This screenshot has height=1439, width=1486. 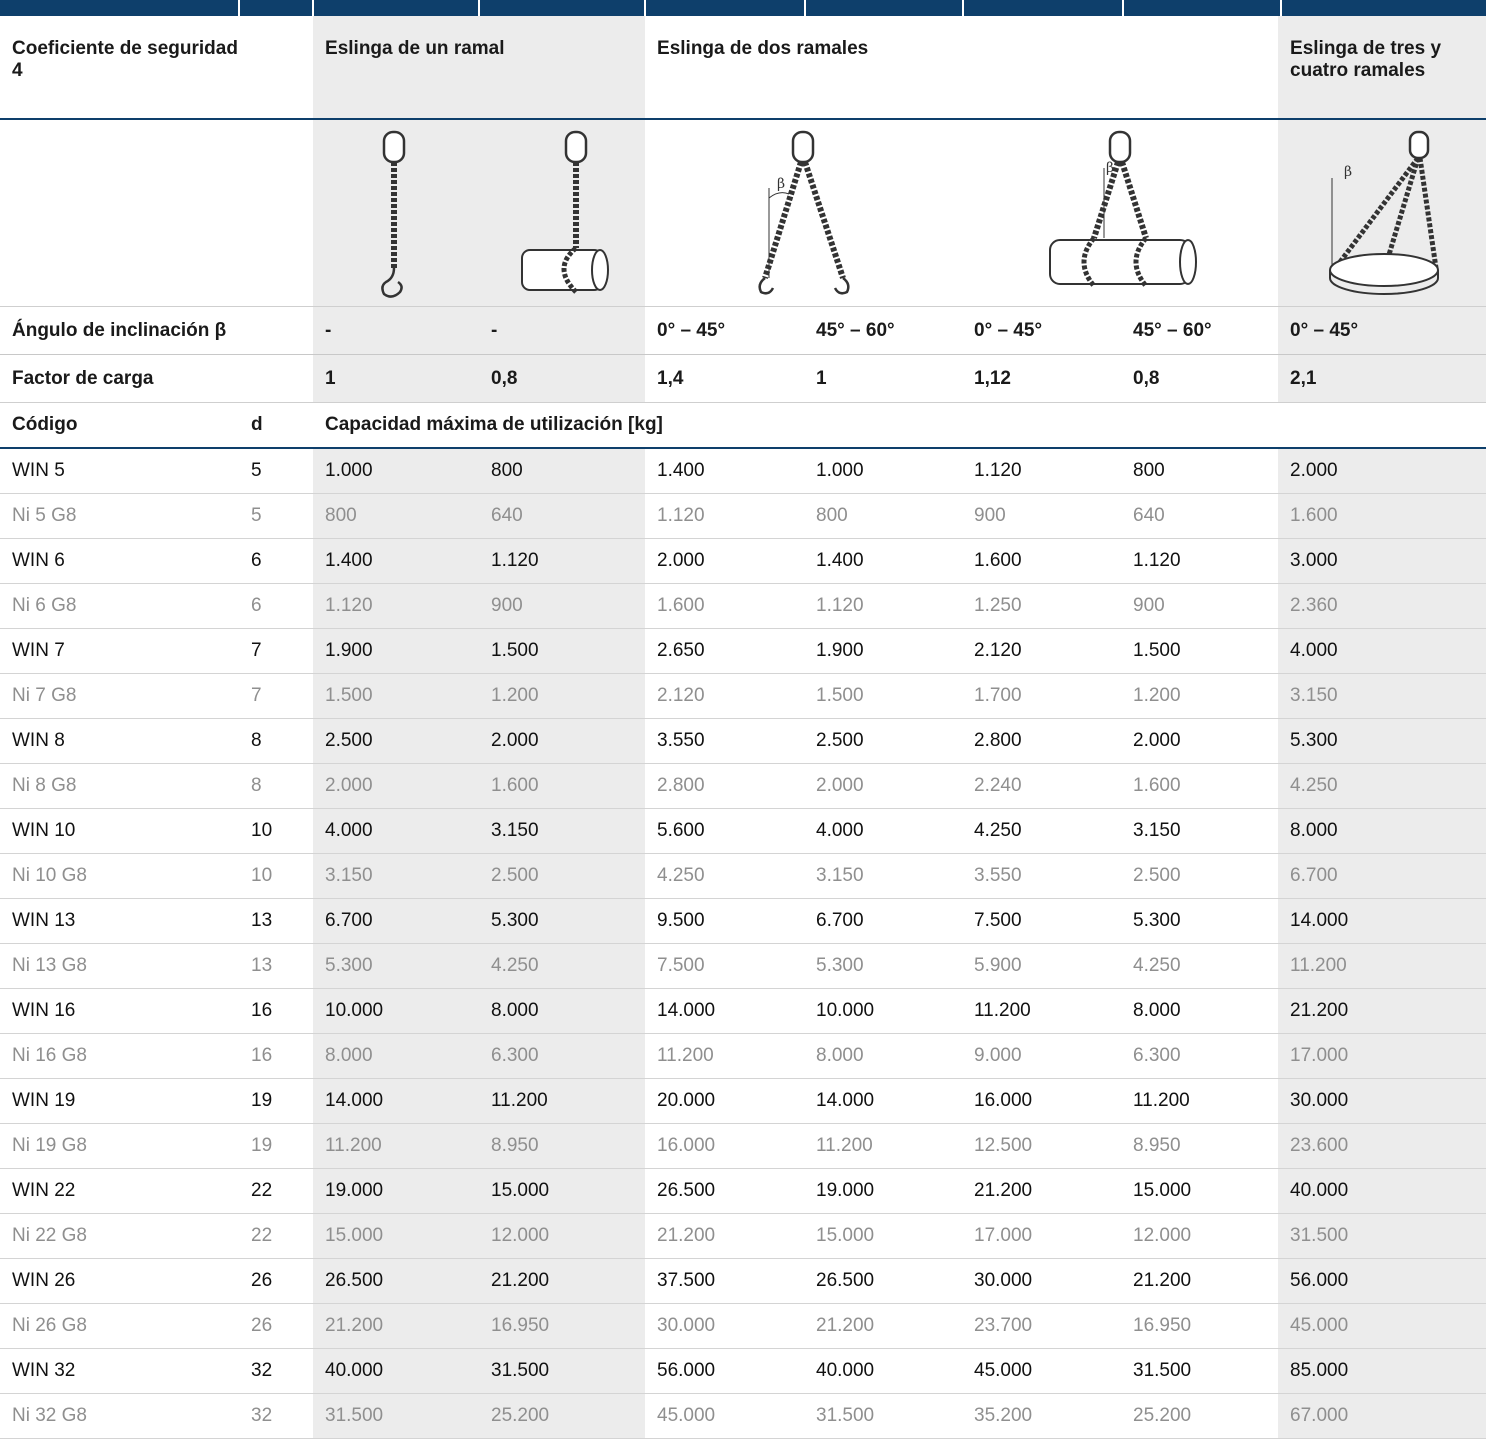 I want to click on code-cell: WIN 5, so click(x=119, y=471).